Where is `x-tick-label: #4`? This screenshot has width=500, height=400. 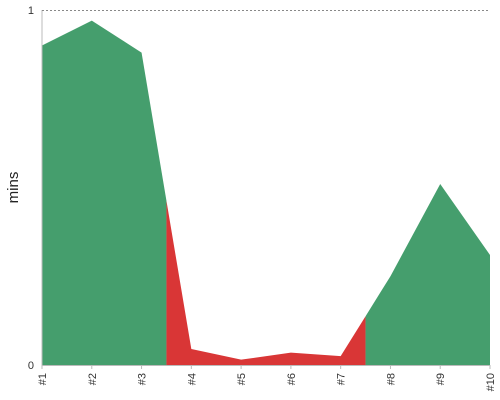
x-tick-label: #4 is located at coordinates (192, 379).